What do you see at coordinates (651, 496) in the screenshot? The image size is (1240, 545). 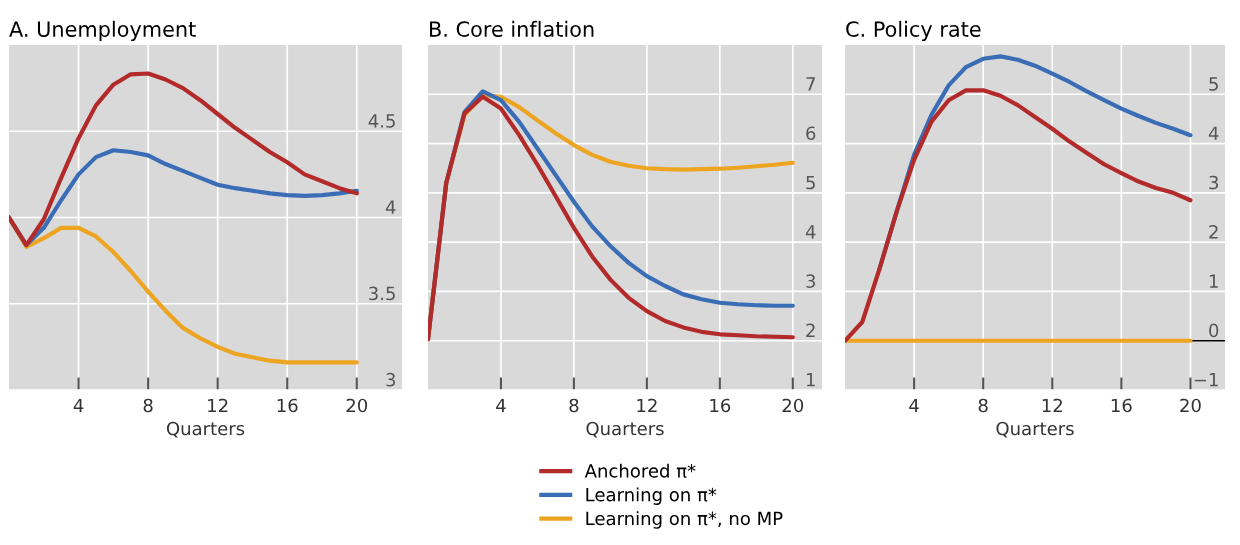 I see `legend-label: Learning on π*` at bounding box center [651, 496].